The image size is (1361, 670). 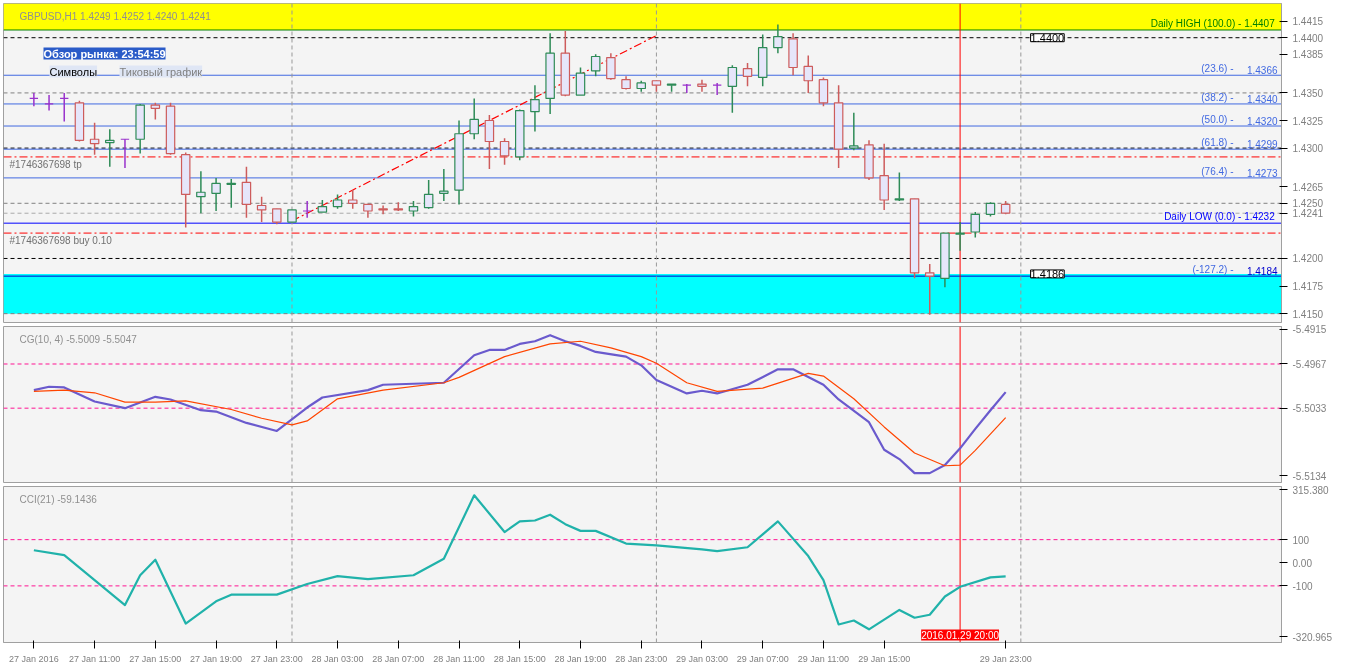 What do you see at coordinates (580, 658) in the screenshot?
I see `x-tick-label: 28 Jan 19:00` at bounding box center [580, 658].